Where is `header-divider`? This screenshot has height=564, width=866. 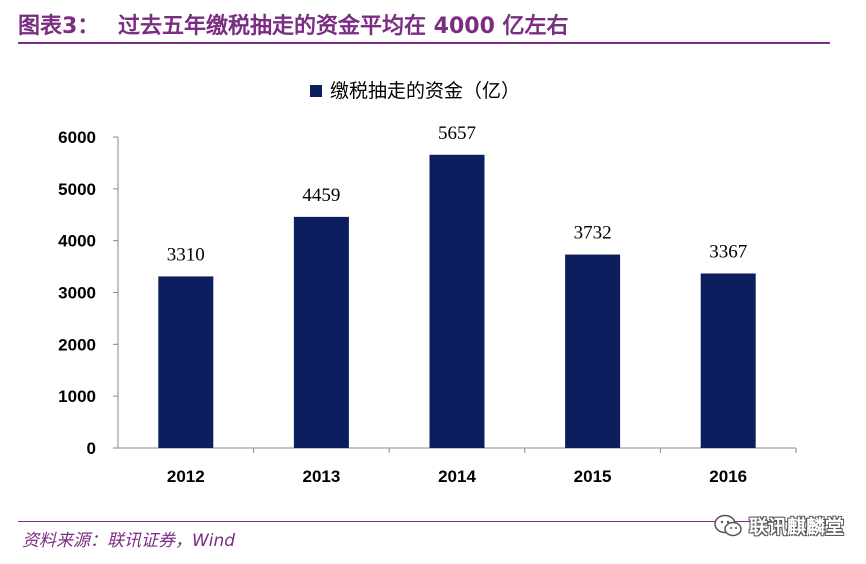 header-divider is located at coordinates (424, 43).